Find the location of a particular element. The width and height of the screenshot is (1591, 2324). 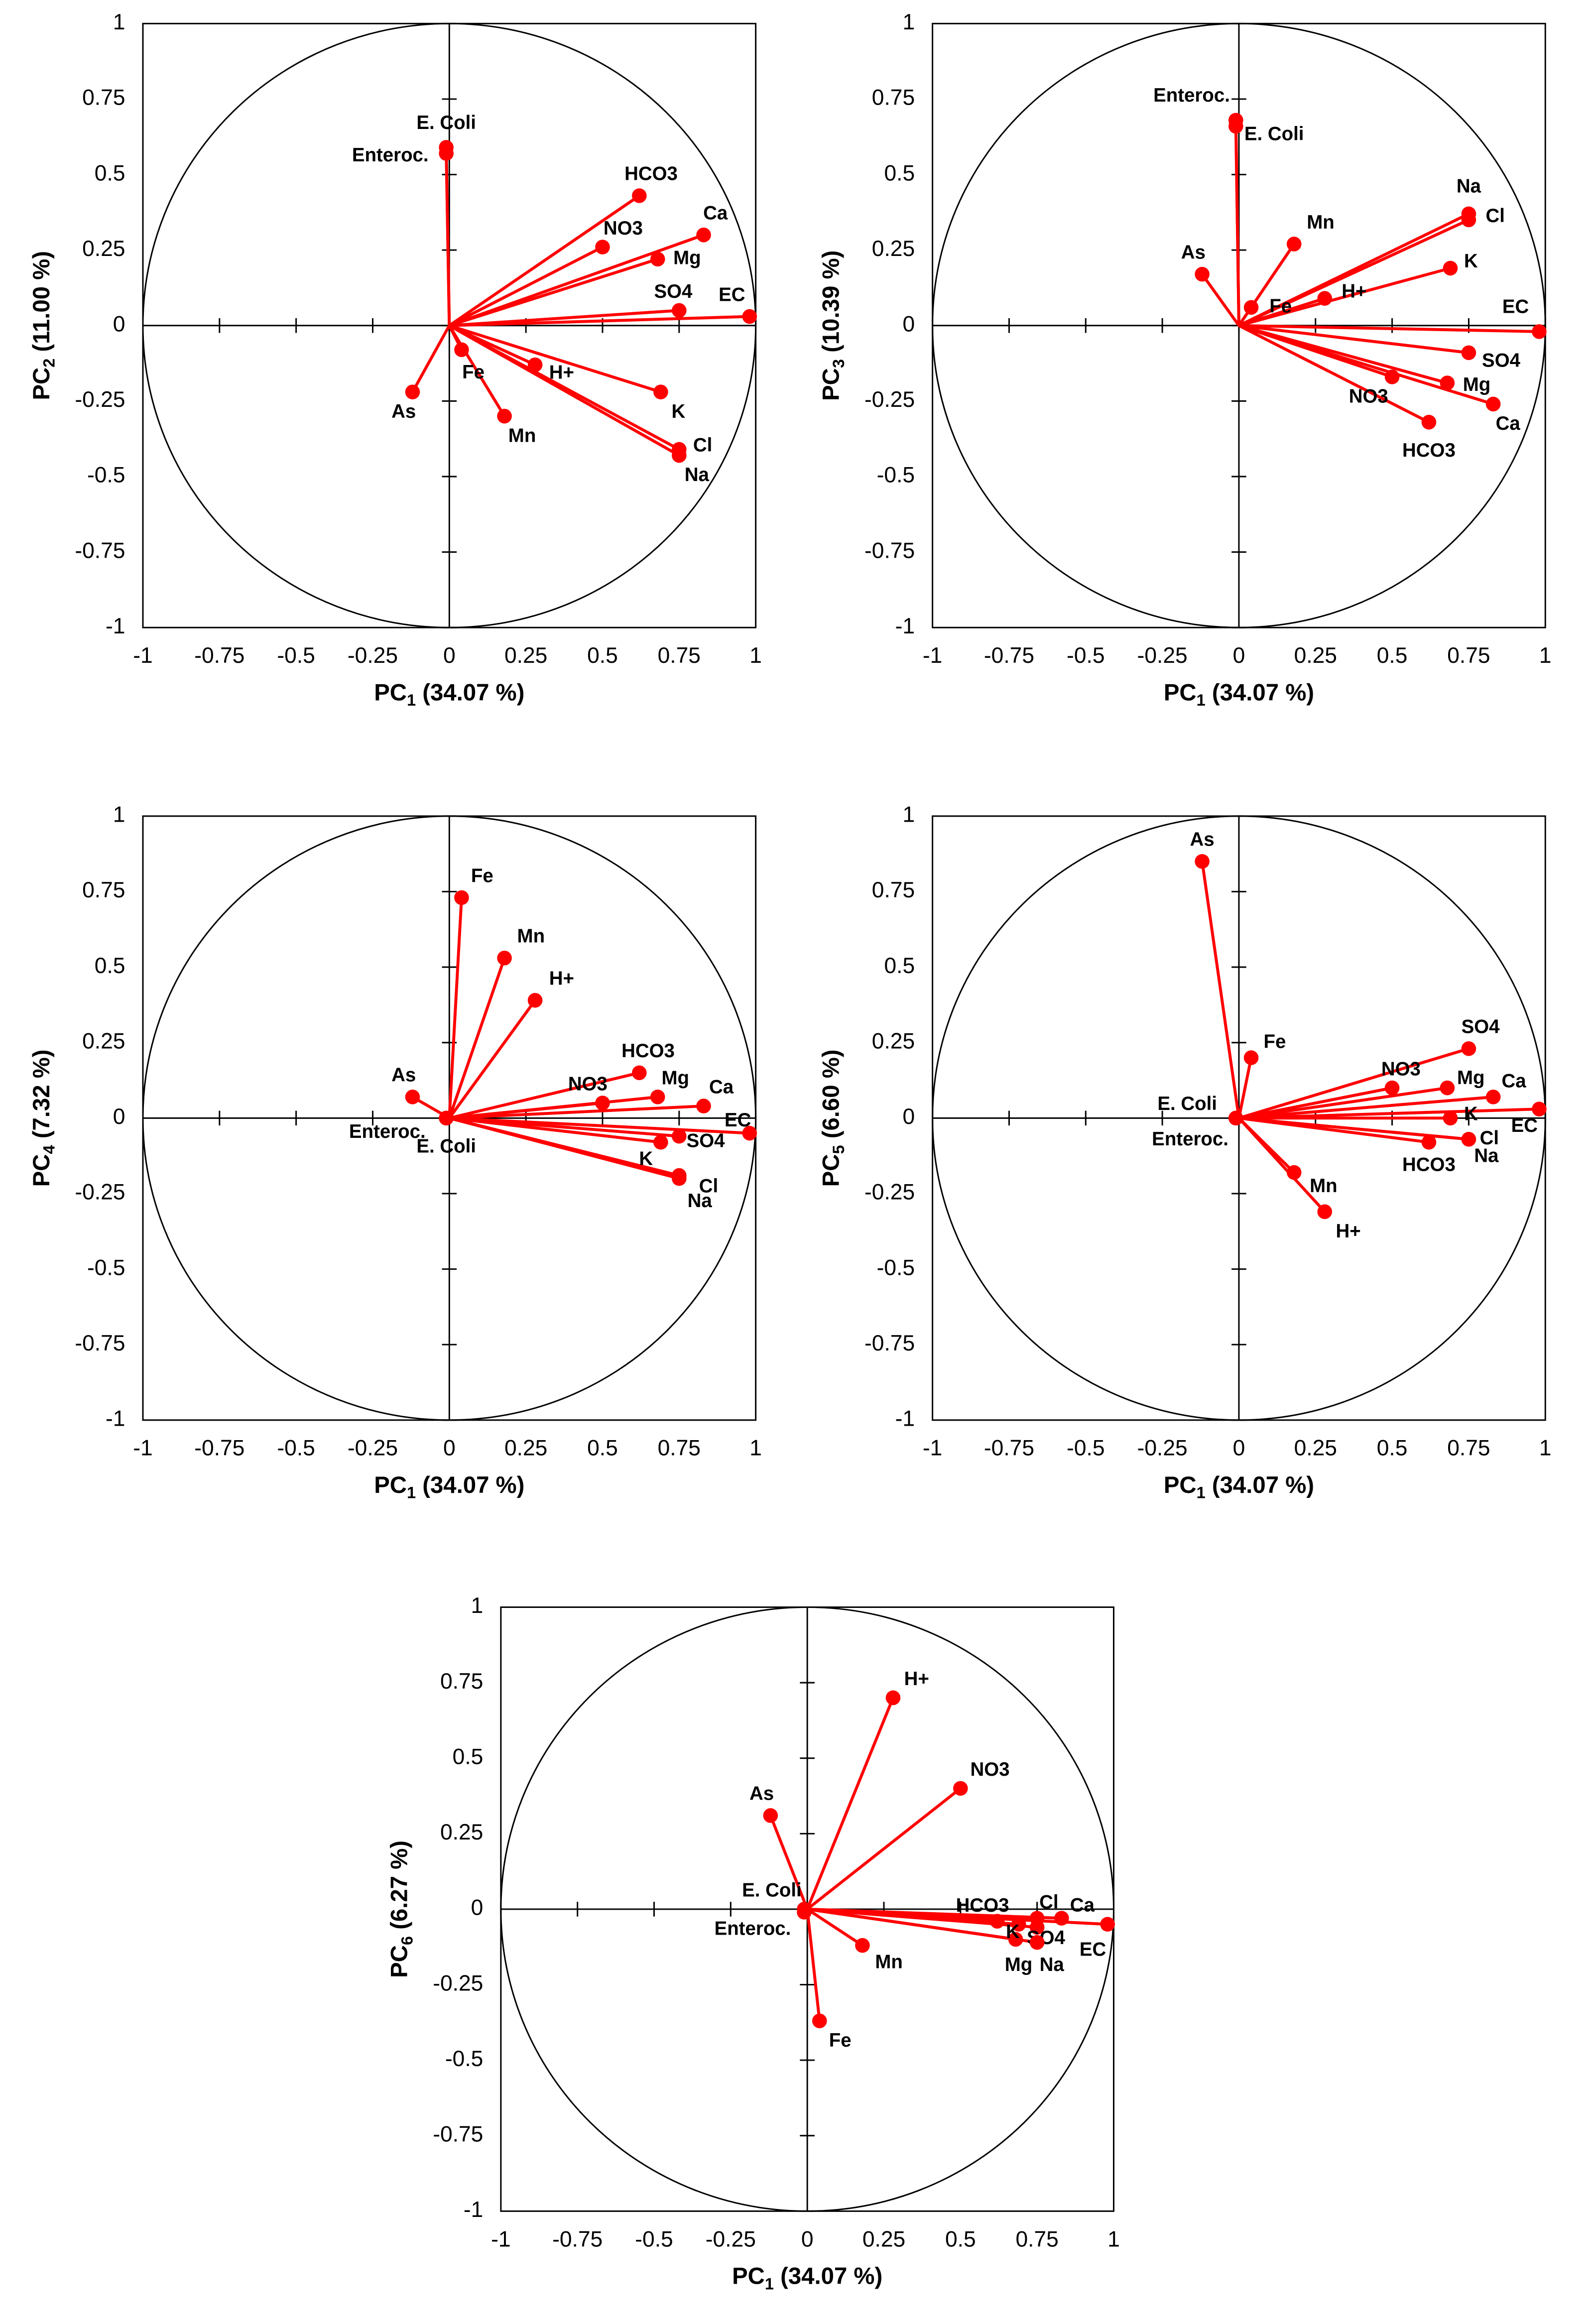

x-tick-label: -0.25 is located at coordinates (1162, 655).